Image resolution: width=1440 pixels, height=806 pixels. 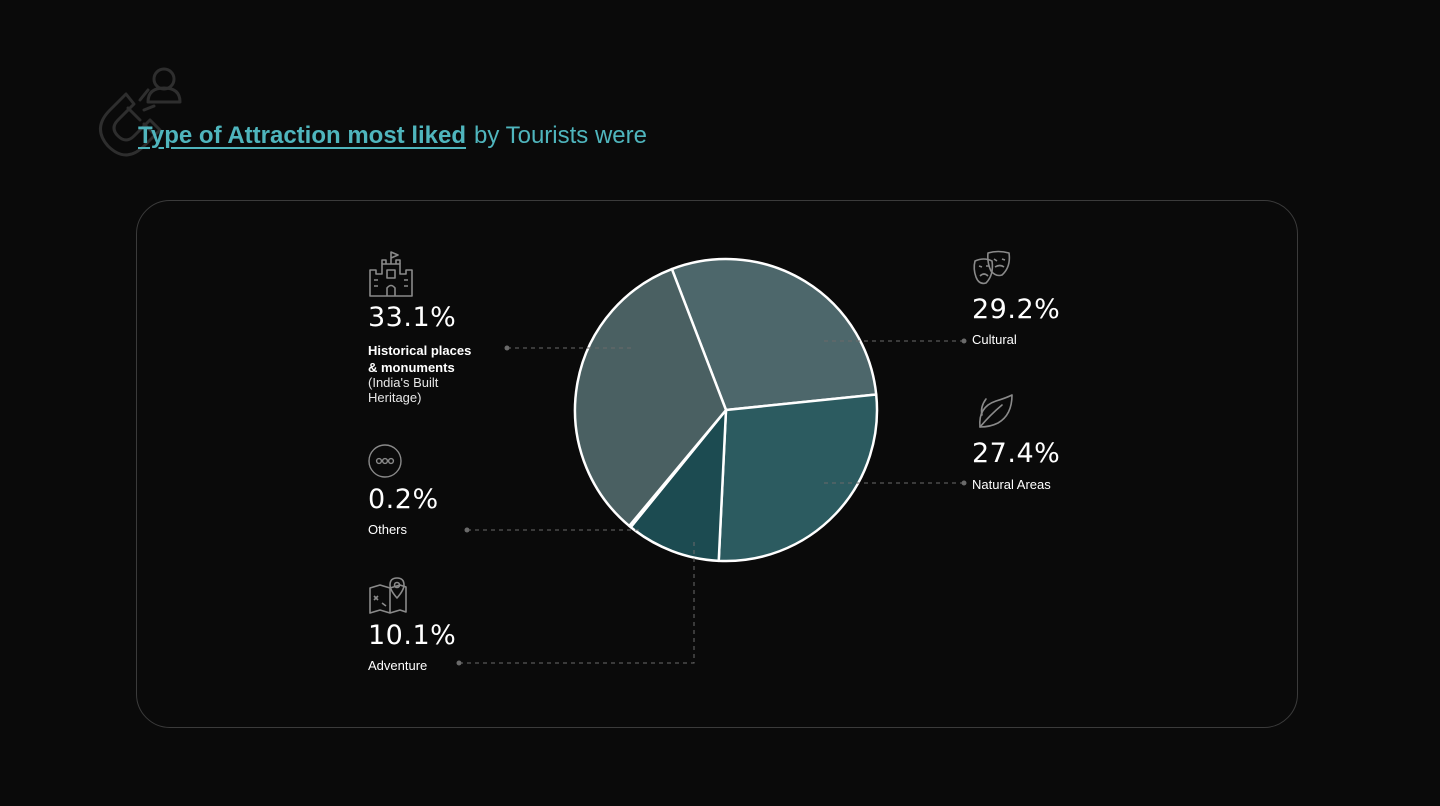 I want to click on leaf-icon, so click(x=996, y=411).